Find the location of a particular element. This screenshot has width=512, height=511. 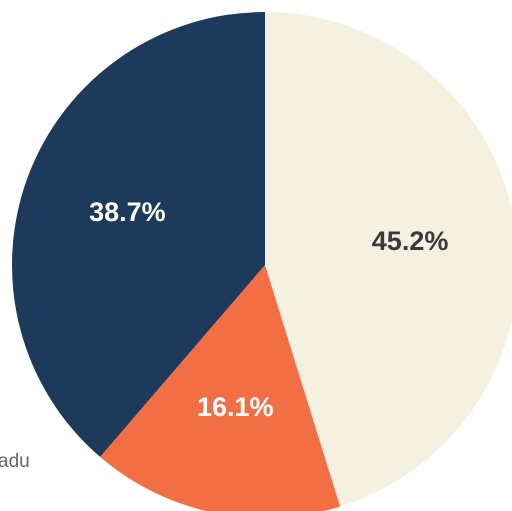

annotation: adu is located at coordinates (15, 461).